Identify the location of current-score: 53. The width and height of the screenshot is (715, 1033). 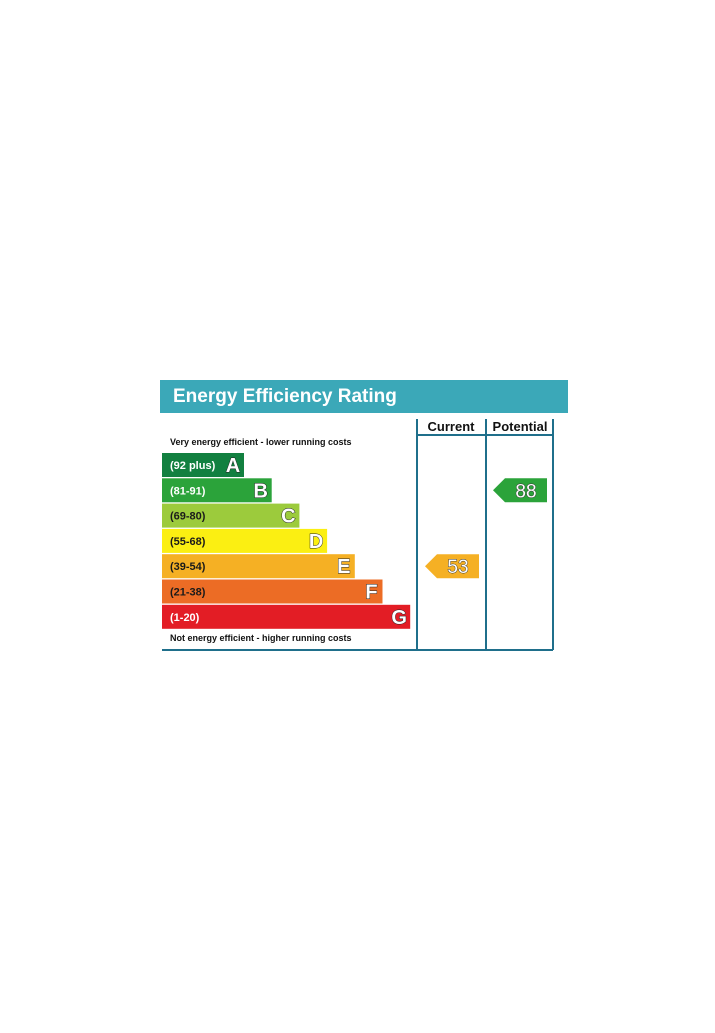
(452, 566).